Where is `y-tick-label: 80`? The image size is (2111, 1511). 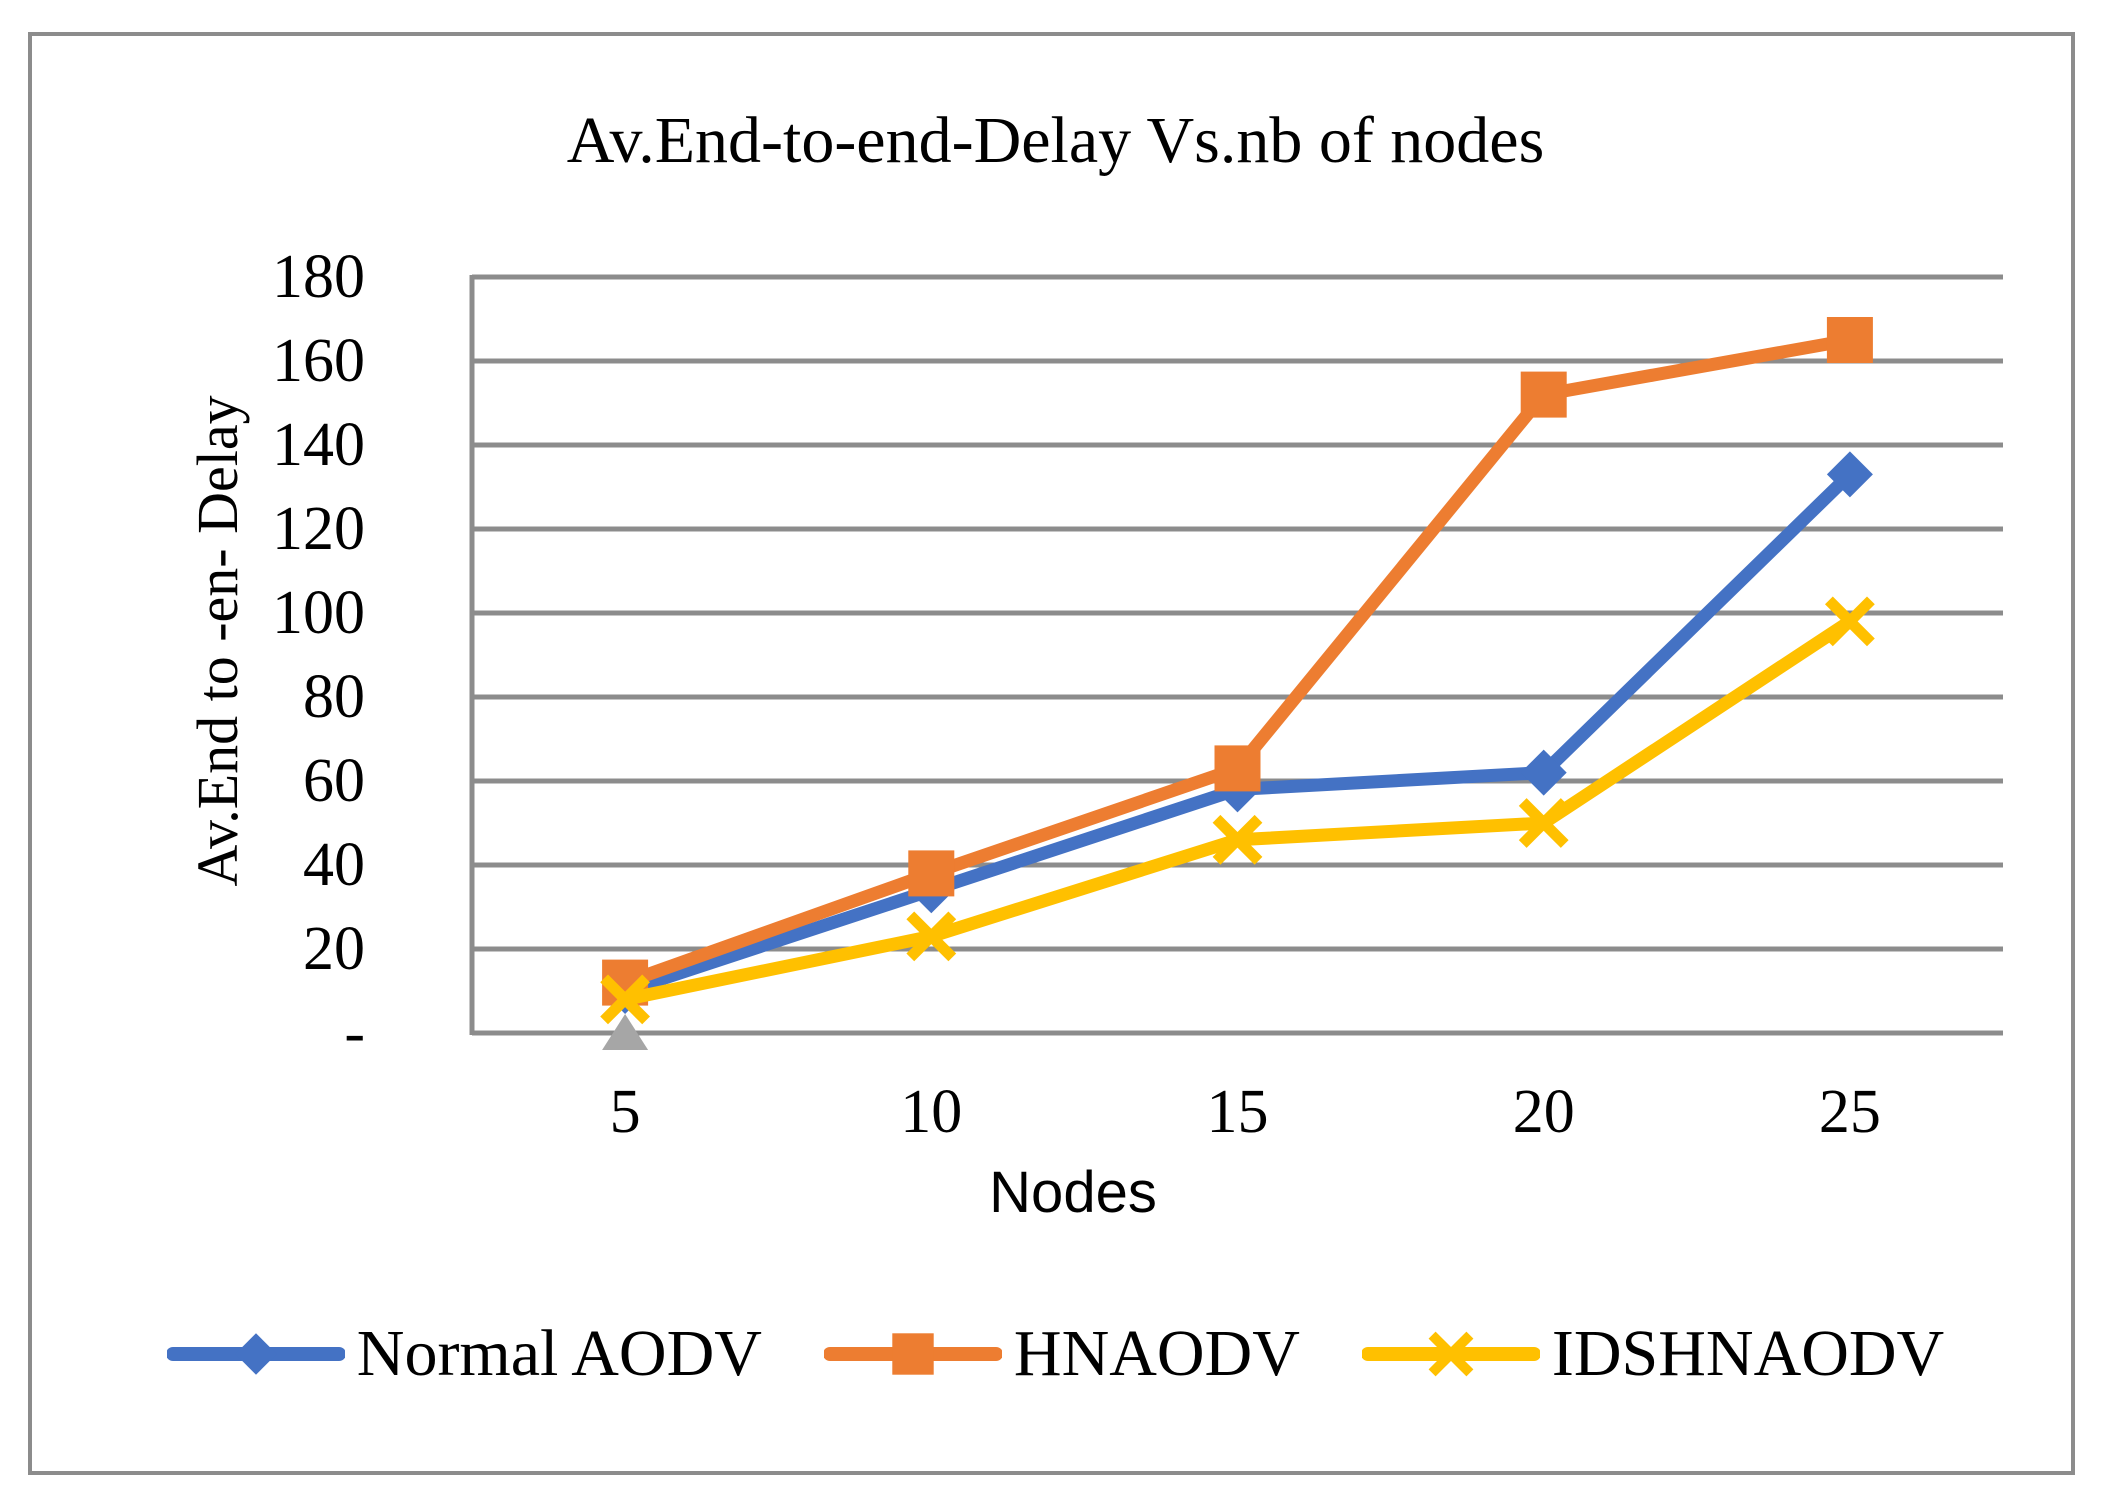
y-tick-label: 80 is located at coordinates (334, 697).